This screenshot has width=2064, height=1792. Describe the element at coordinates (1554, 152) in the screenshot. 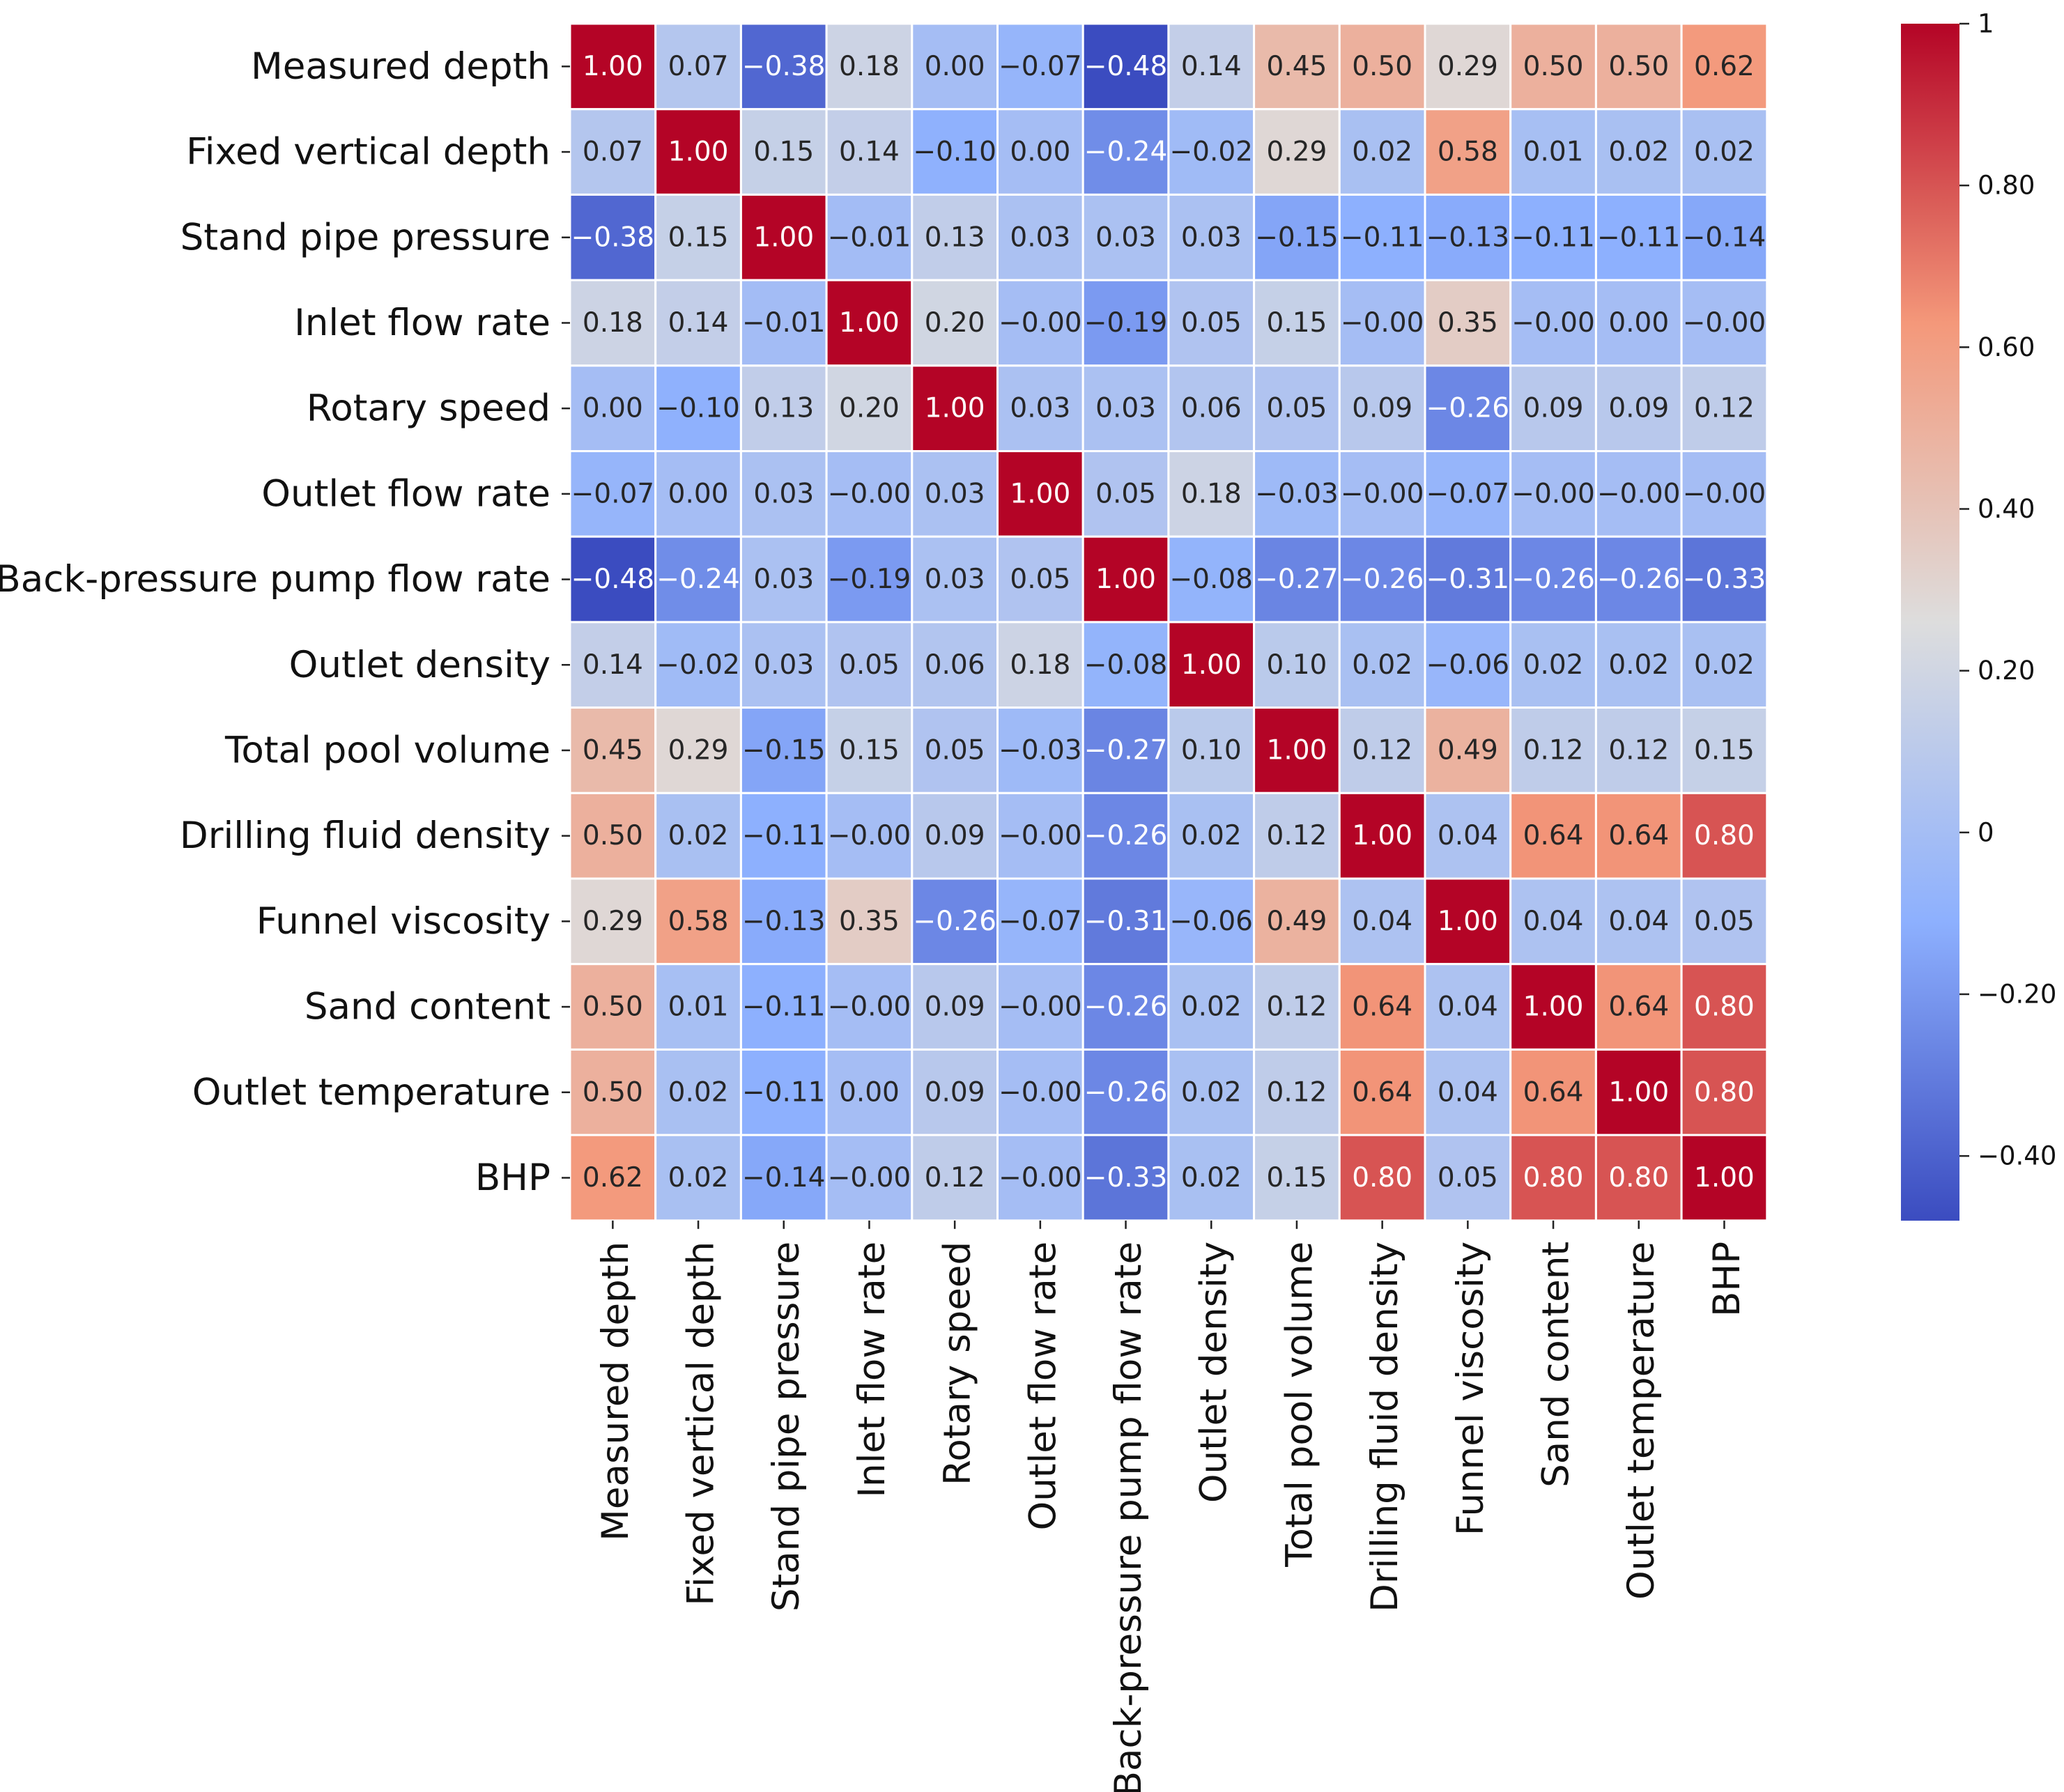

I see `heatmap-cell-value: 0.01` at that location.